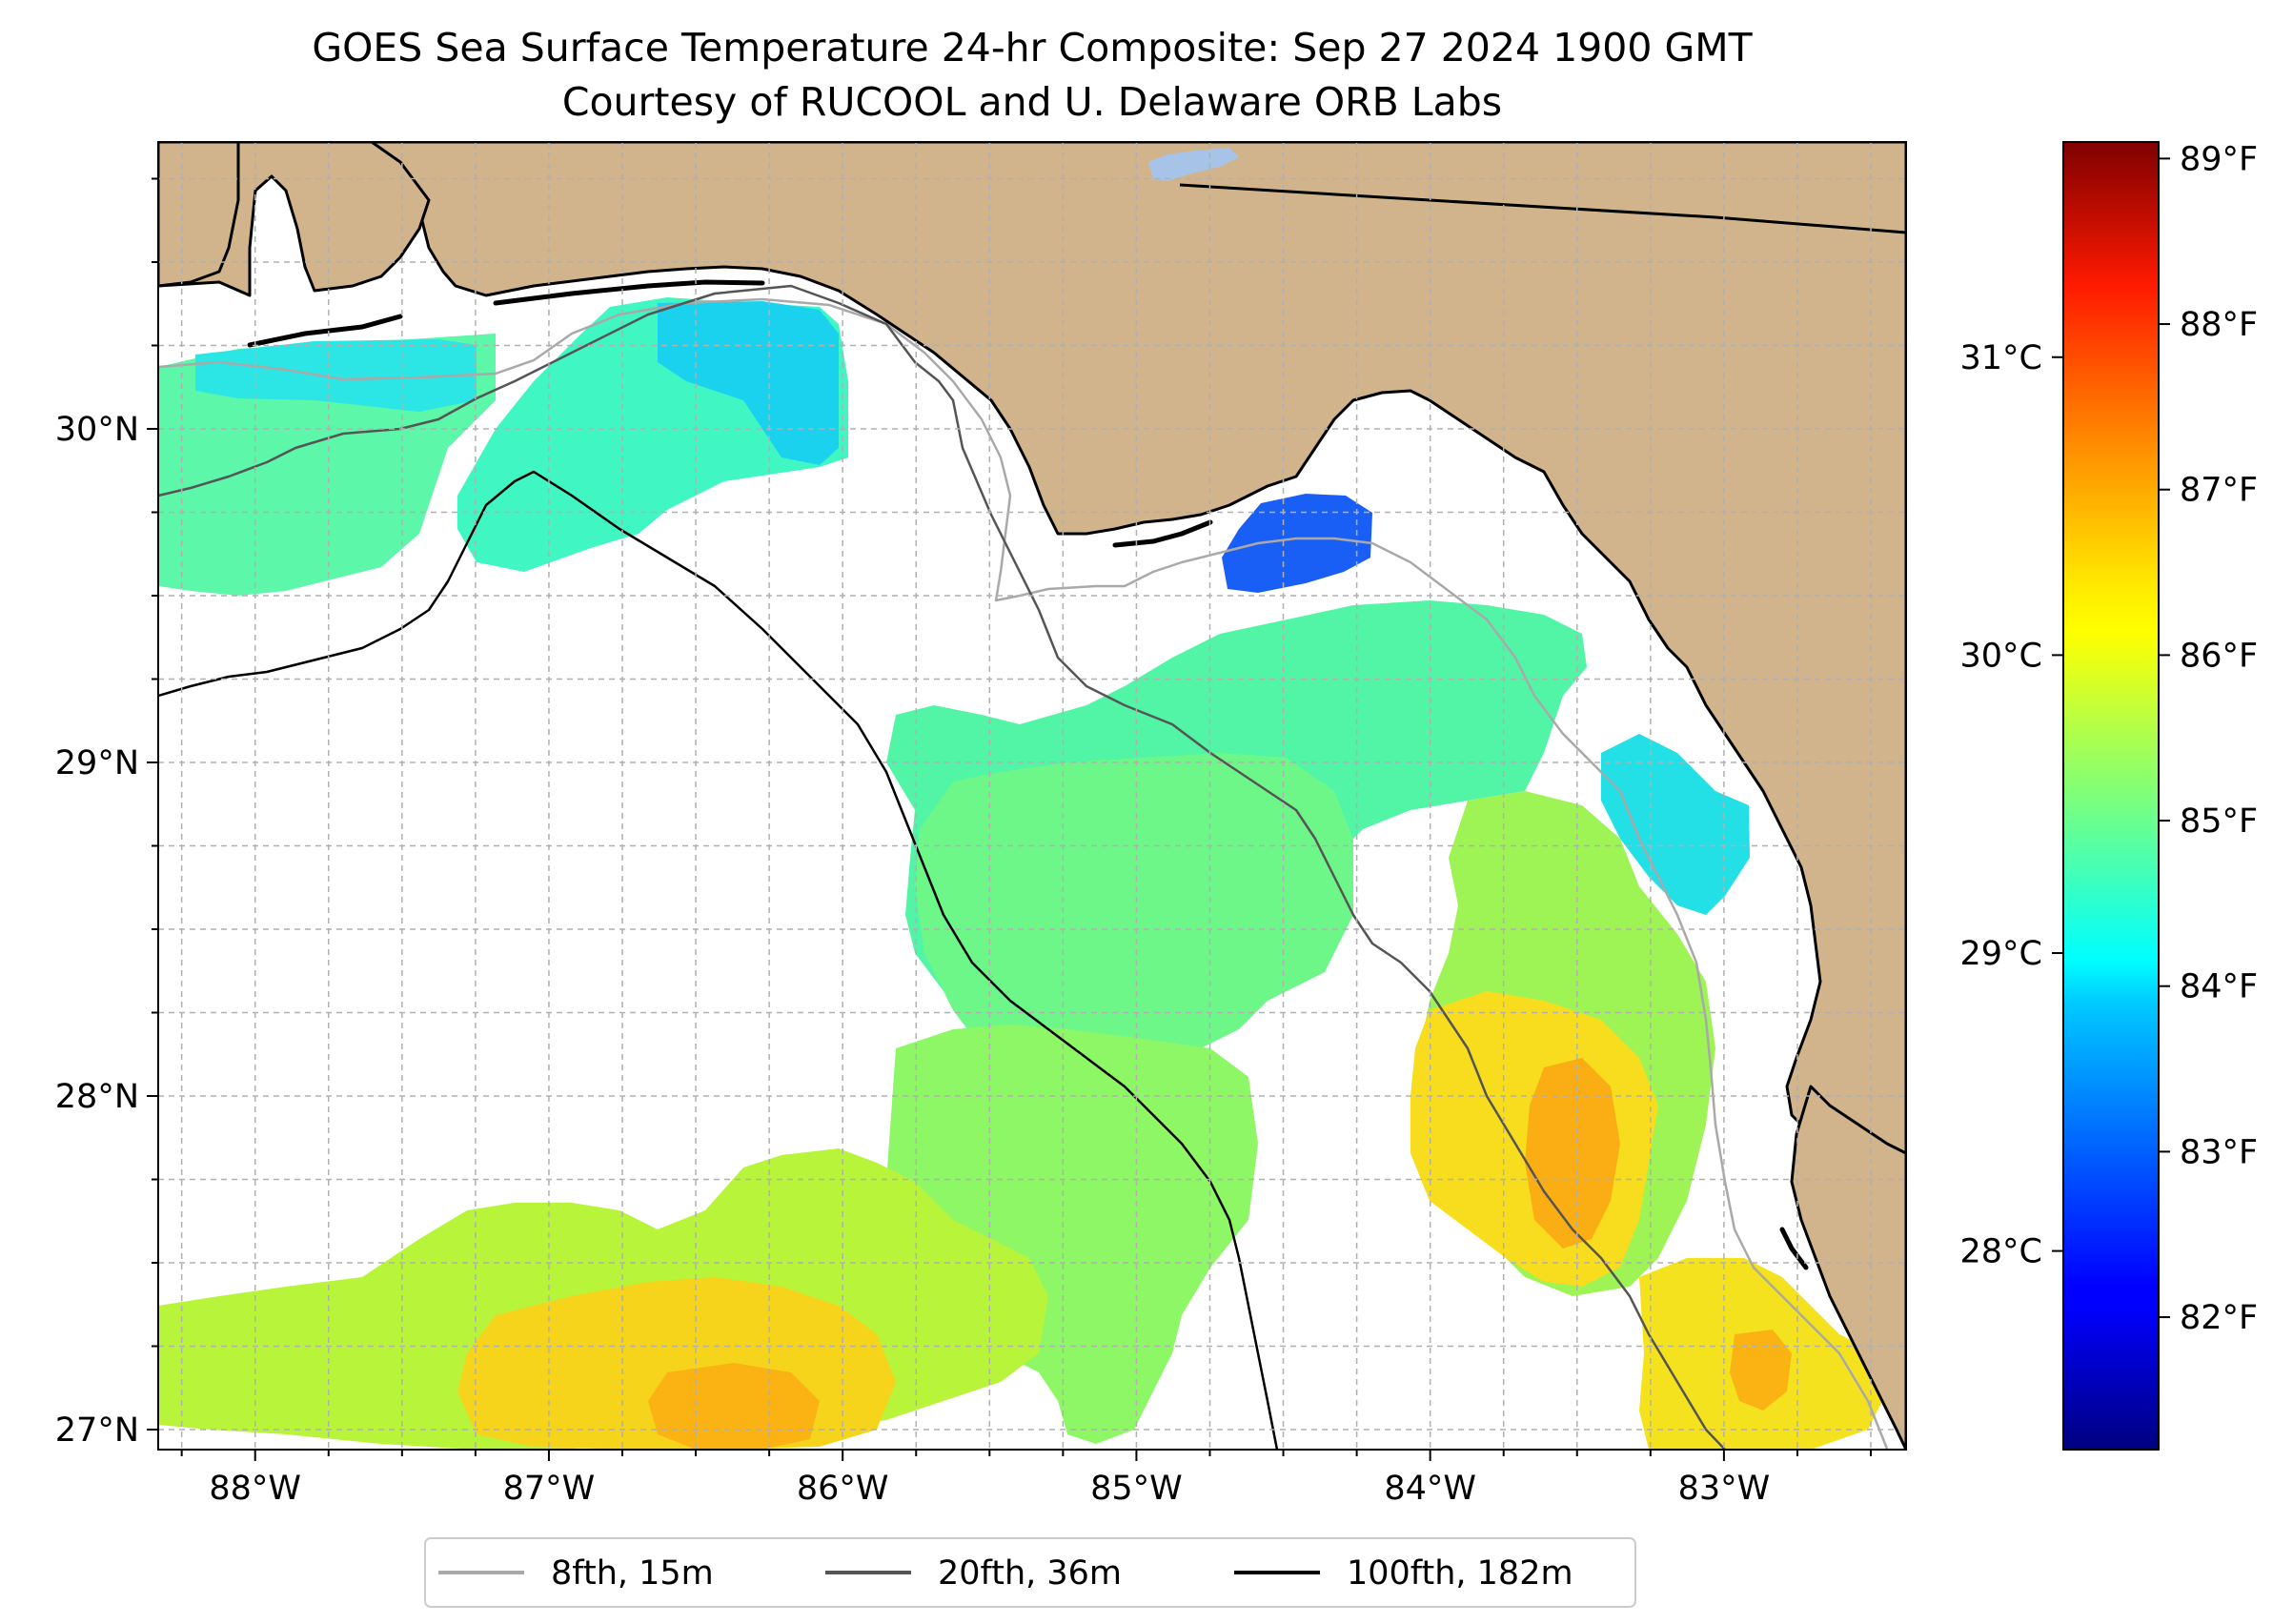  Describe the element at coordinates (1543, 208) in the screenshot. I see `state-boundary-line` at that location.